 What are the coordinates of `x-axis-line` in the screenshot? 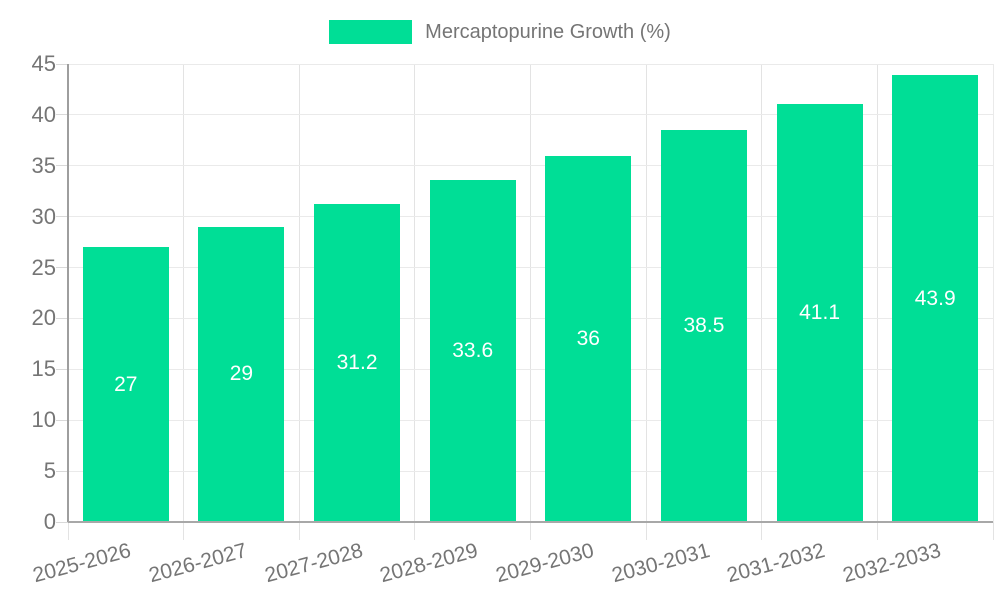 It's located at (530, 522).